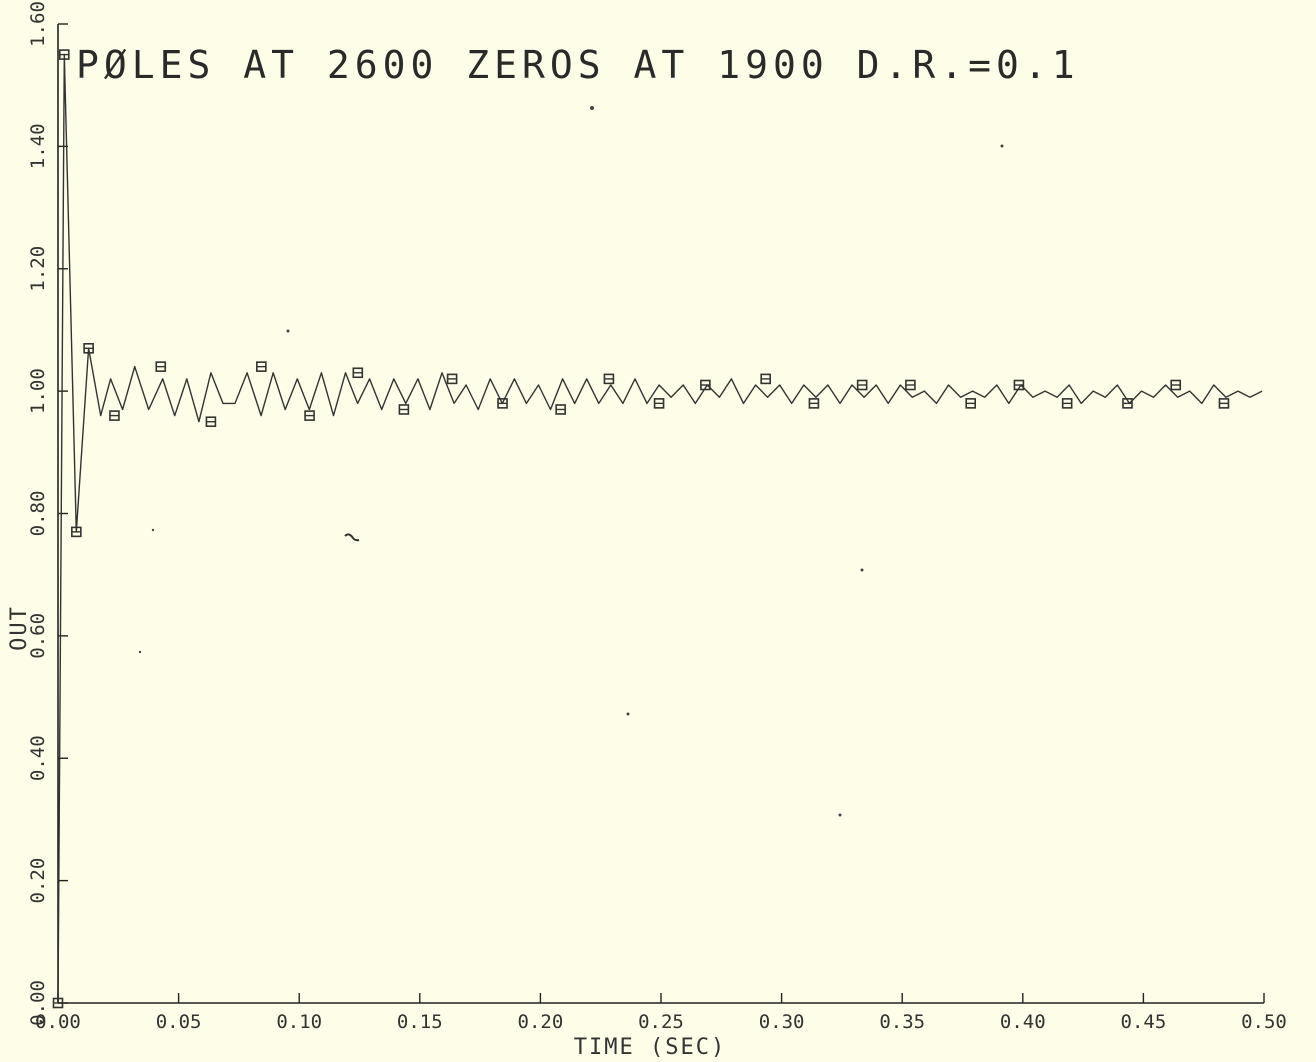  I want to click on x-tick-label: 0.45, so click(1144, 1022).